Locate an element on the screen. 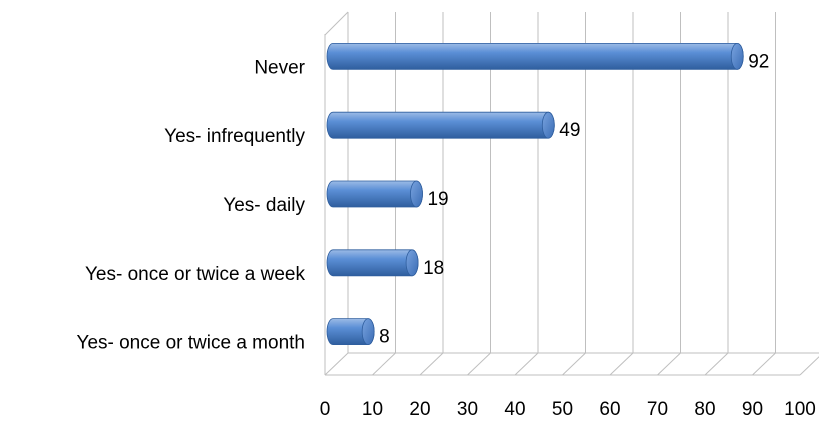  category-label: Yes- infrequently is located at coordinates (234, 136).